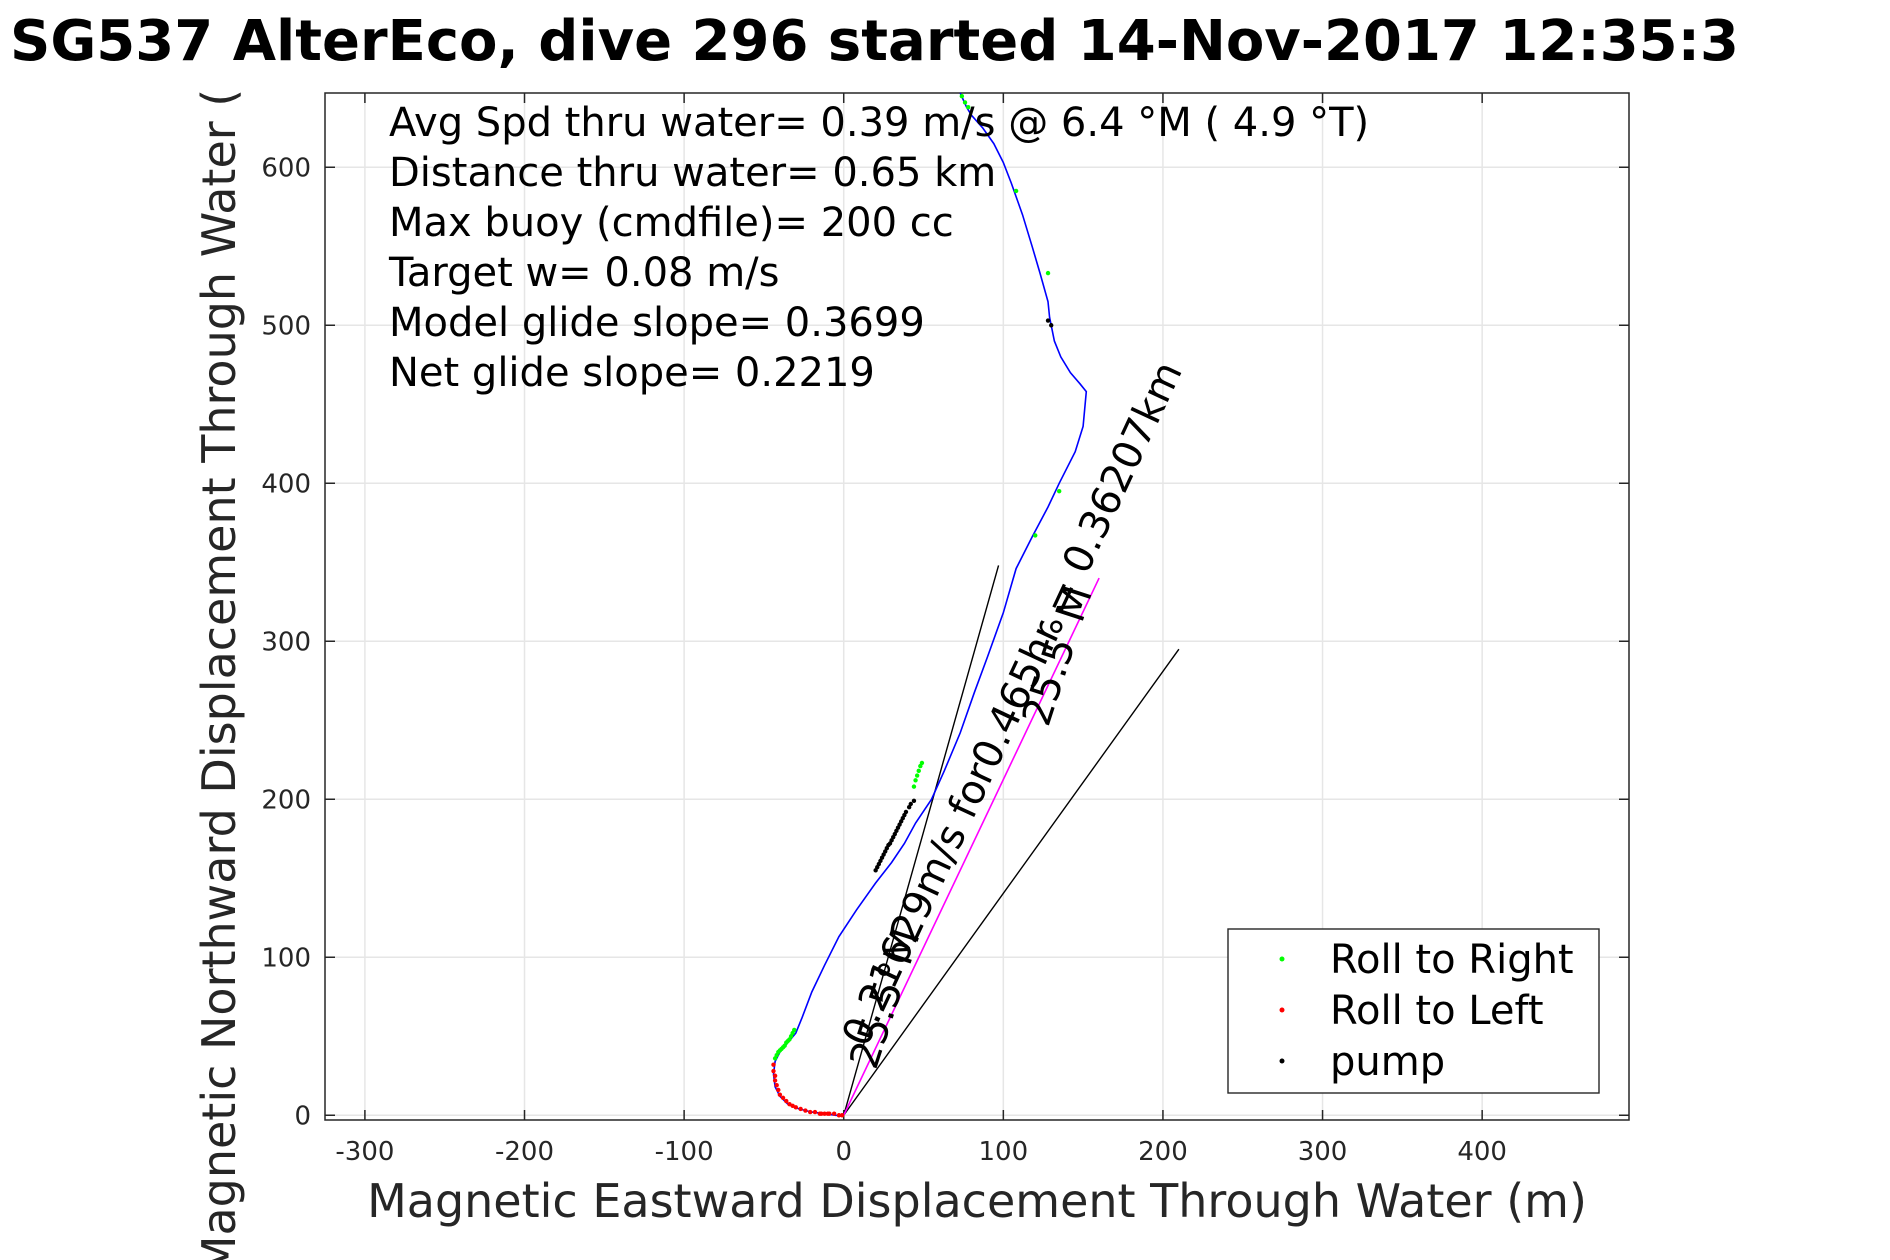  What do you see at coordinates (524, 1152) in the screenshot?
I see `x-tick-label: -200` at bounding box center [524, 1152].